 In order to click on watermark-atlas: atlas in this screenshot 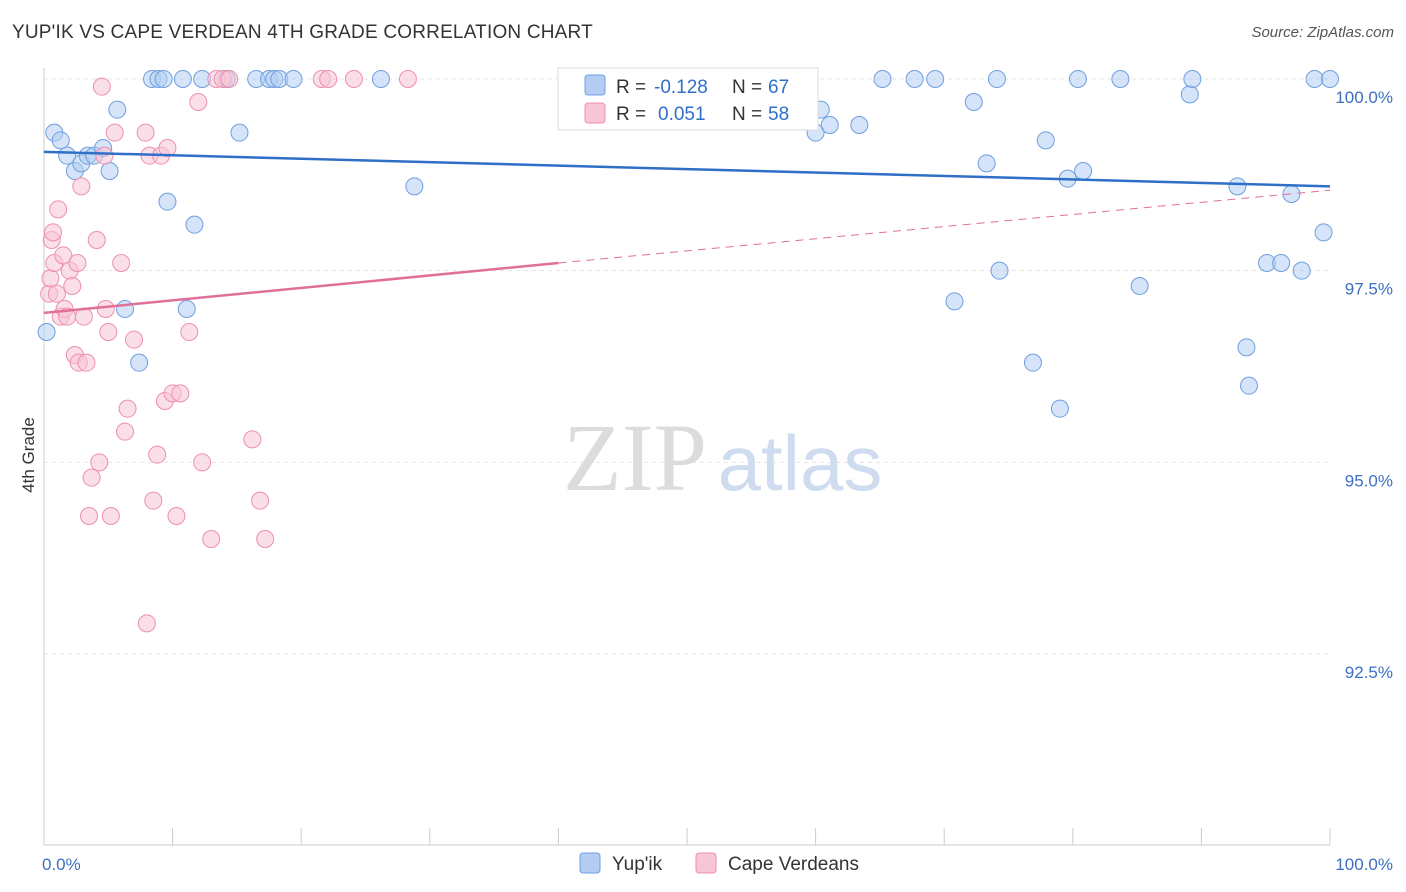, I will do `click(800, 463)`.